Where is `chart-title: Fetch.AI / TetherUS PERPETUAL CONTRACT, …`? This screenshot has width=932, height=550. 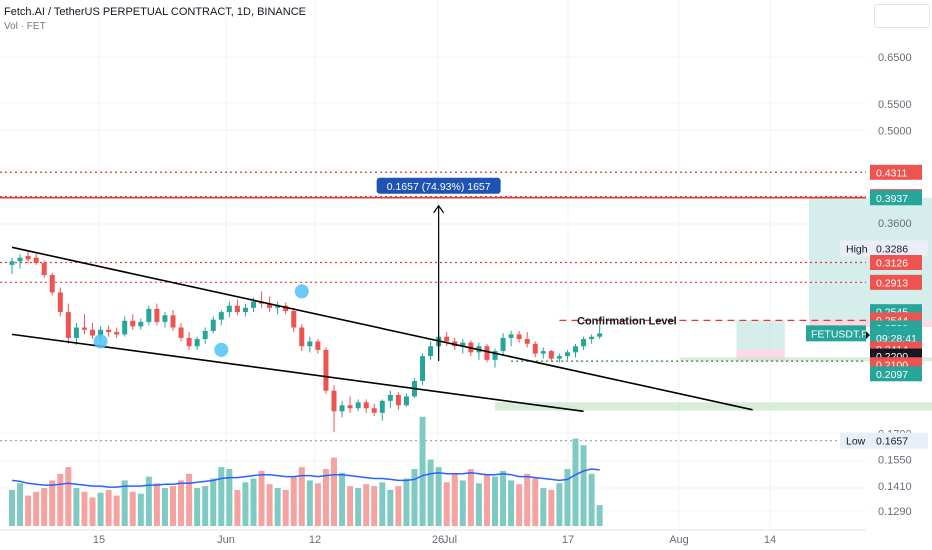
chart-title: Fetch.AI / TetherUS PERPETUAL CONTRACT, … is located at coordinates (155, 12).